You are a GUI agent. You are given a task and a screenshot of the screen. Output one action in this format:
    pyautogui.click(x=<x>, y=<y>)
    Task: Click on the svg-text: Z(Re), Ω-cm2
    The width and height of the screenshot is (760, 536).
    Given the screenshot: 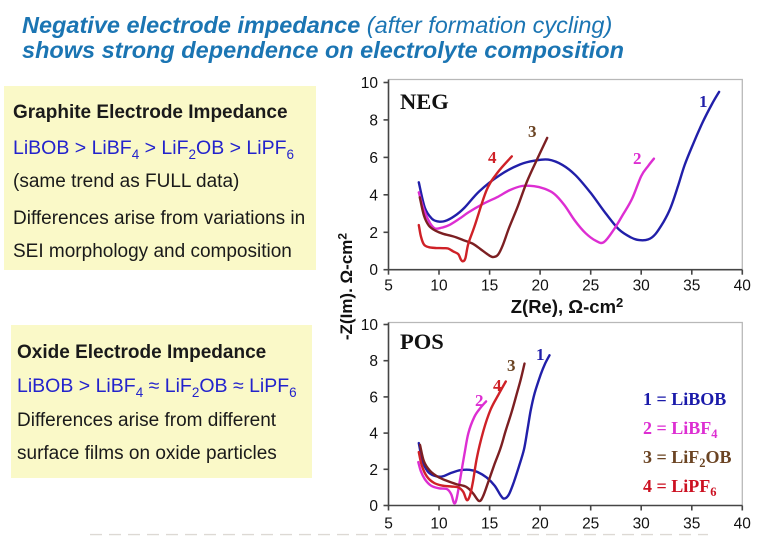 What is the action you would take?
    pyautogui.click(x=567, y=306)
    